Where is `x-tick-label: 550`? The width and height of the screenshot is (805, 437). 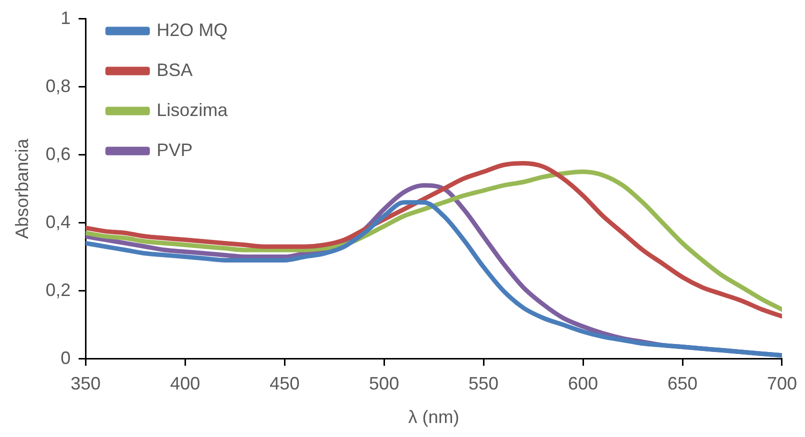 x-tick-label: 550 is located at coordinates (483, 384).